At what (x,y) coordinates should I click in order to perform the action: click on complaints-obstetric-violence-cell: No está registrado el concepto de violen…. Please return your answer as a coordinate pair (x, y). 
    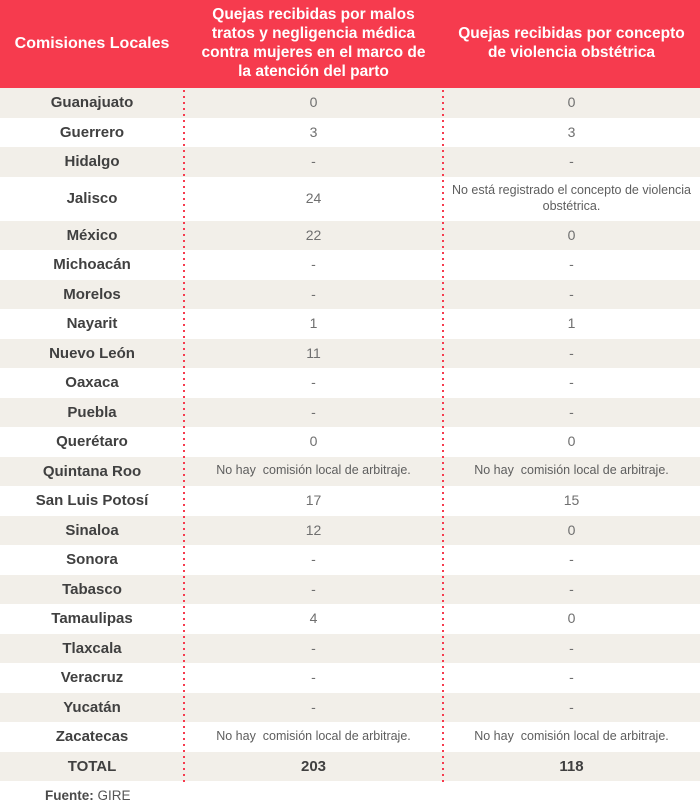
    Looking at the image, I should click on (573, 197).